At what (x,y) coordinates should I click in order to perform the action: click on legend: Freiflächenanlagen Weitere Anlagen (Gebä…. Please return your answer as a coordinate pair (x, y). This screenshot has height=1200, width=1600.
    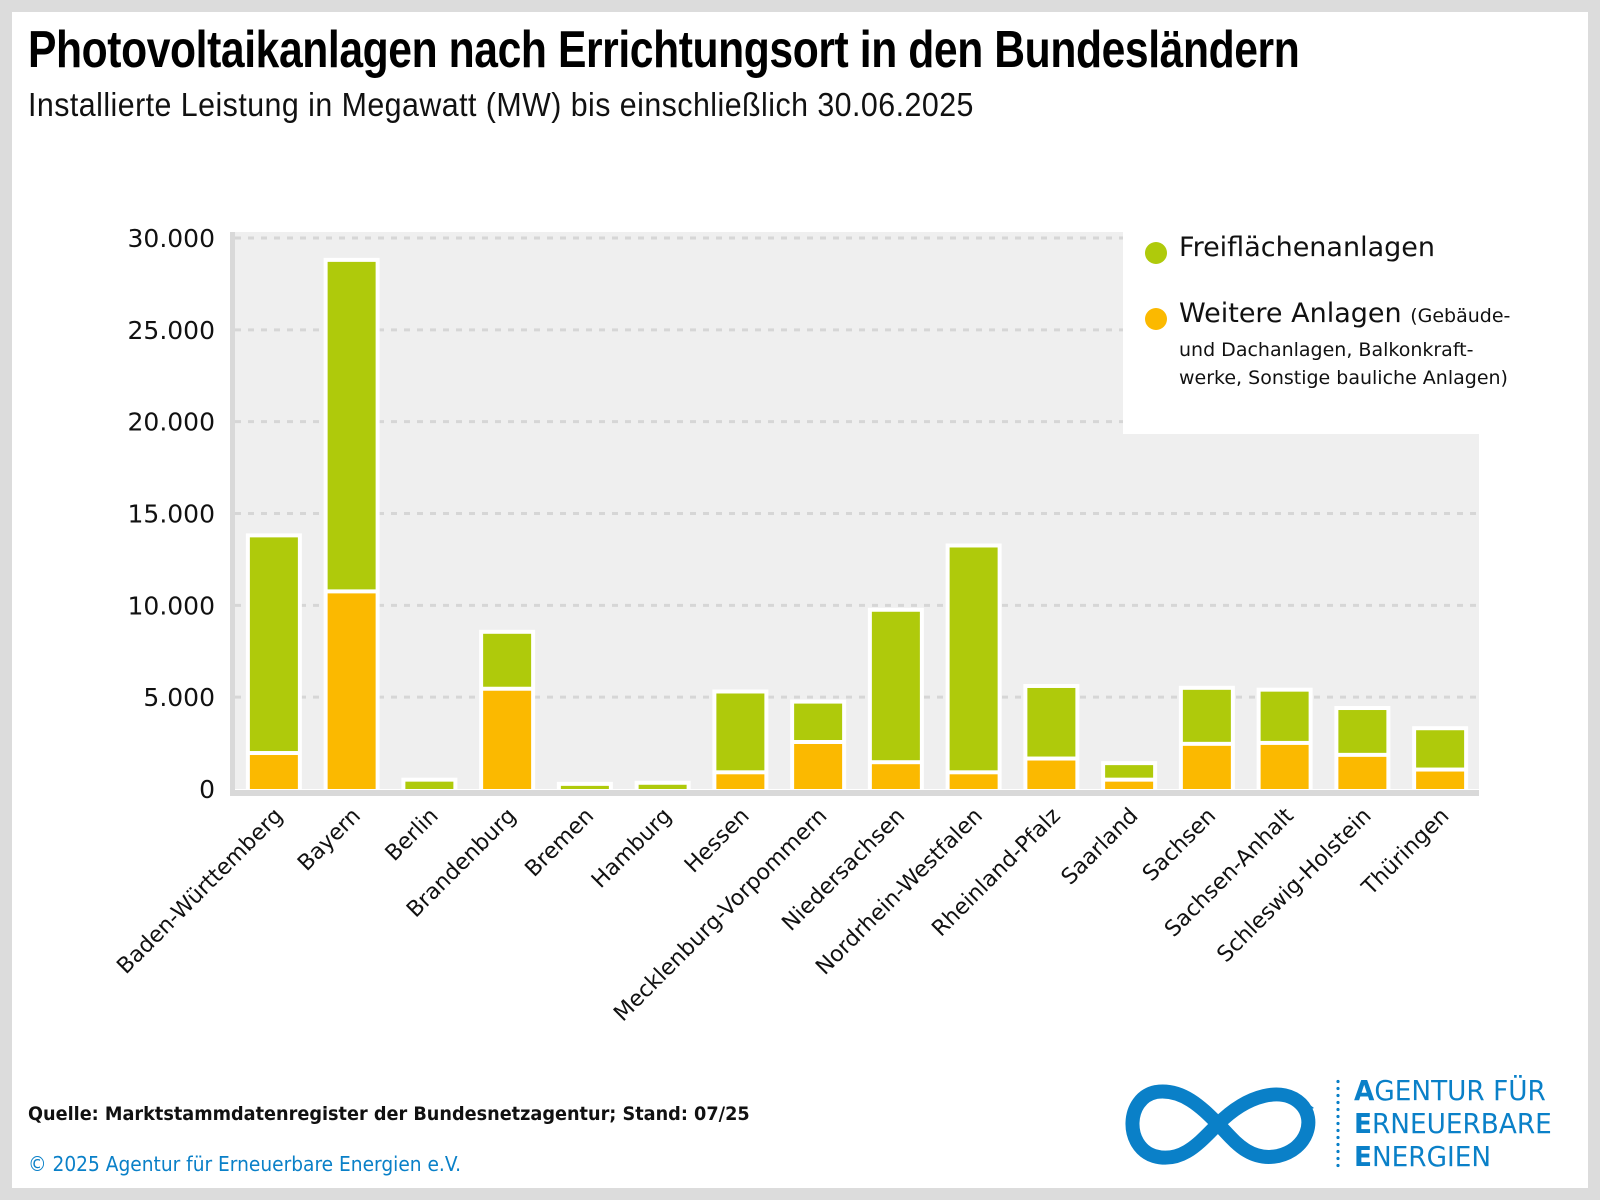
    Looking at the image, I should click on (1316, 327).